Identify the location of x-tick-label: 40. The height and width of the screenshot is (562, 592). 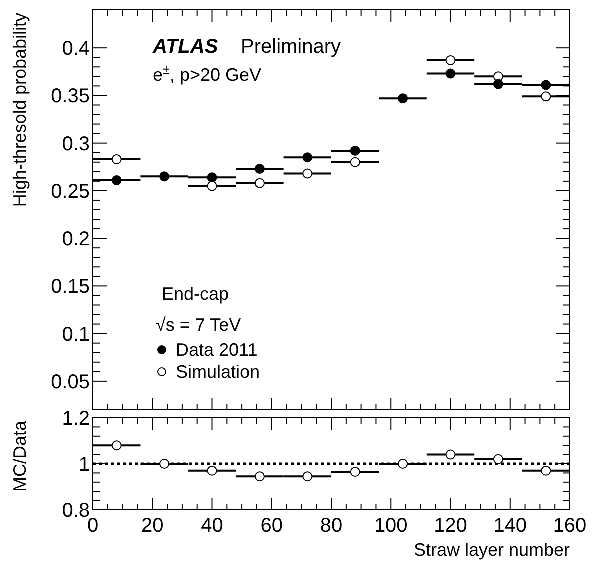
(212, 526).